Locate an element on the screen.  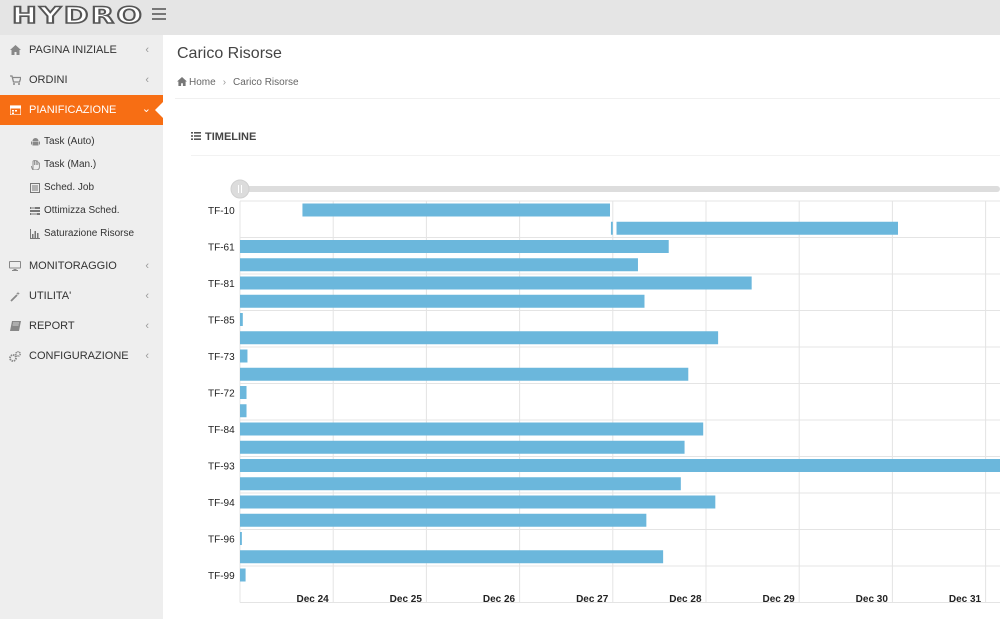
timeline-scrollbar is located at coordinates (615, 189).